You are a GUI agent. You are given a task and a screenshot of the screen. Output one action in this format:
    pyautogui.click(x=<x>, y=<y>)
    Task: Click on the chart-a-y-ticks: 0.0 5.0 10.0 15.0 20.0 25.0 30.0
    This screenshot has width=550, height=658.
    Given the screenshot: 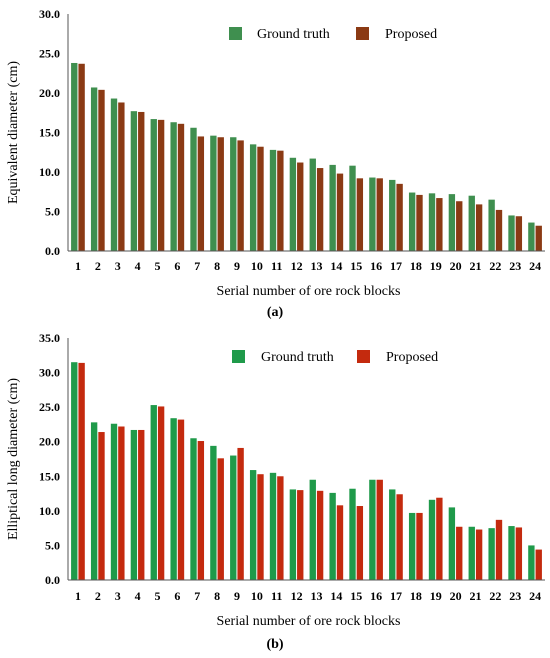 What is the action you would take?
    pyautogui.click(x=49, y=132)
    